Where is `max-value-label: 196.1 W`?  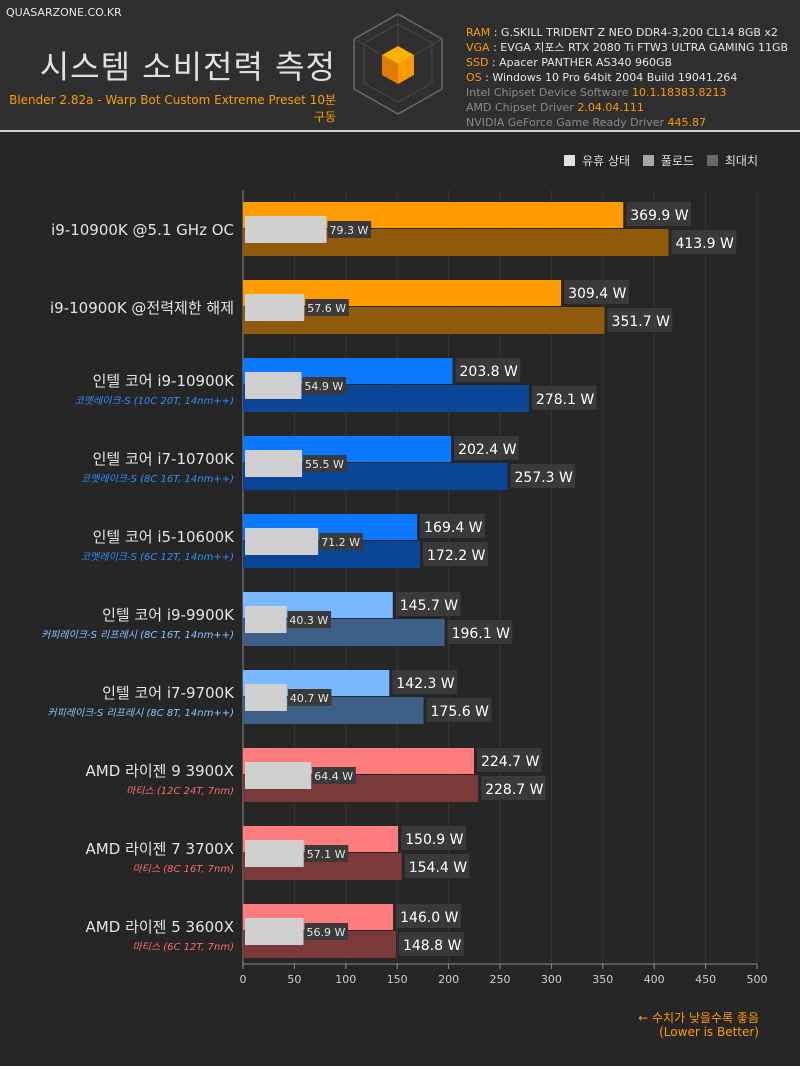
max-value-label: 196.1 W is located at coordinates (481, 634).